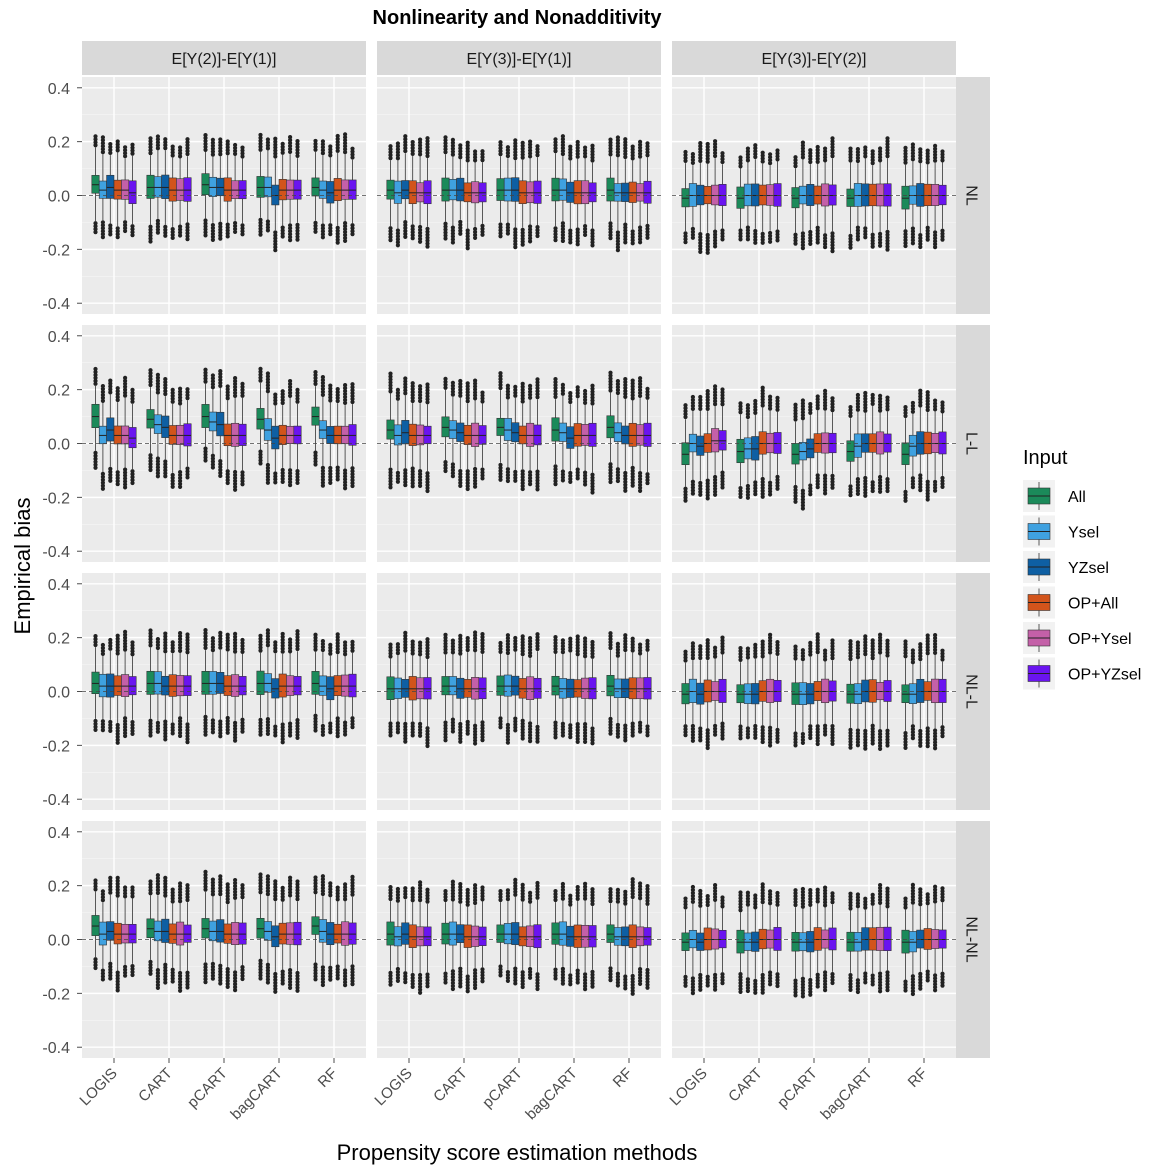 This screenshot has width=1162, height=1170. What do you see at coordinates (56, 304) in the screenshot?
I see `y-tick-label: -0.4` at bounding box center [56, 304].